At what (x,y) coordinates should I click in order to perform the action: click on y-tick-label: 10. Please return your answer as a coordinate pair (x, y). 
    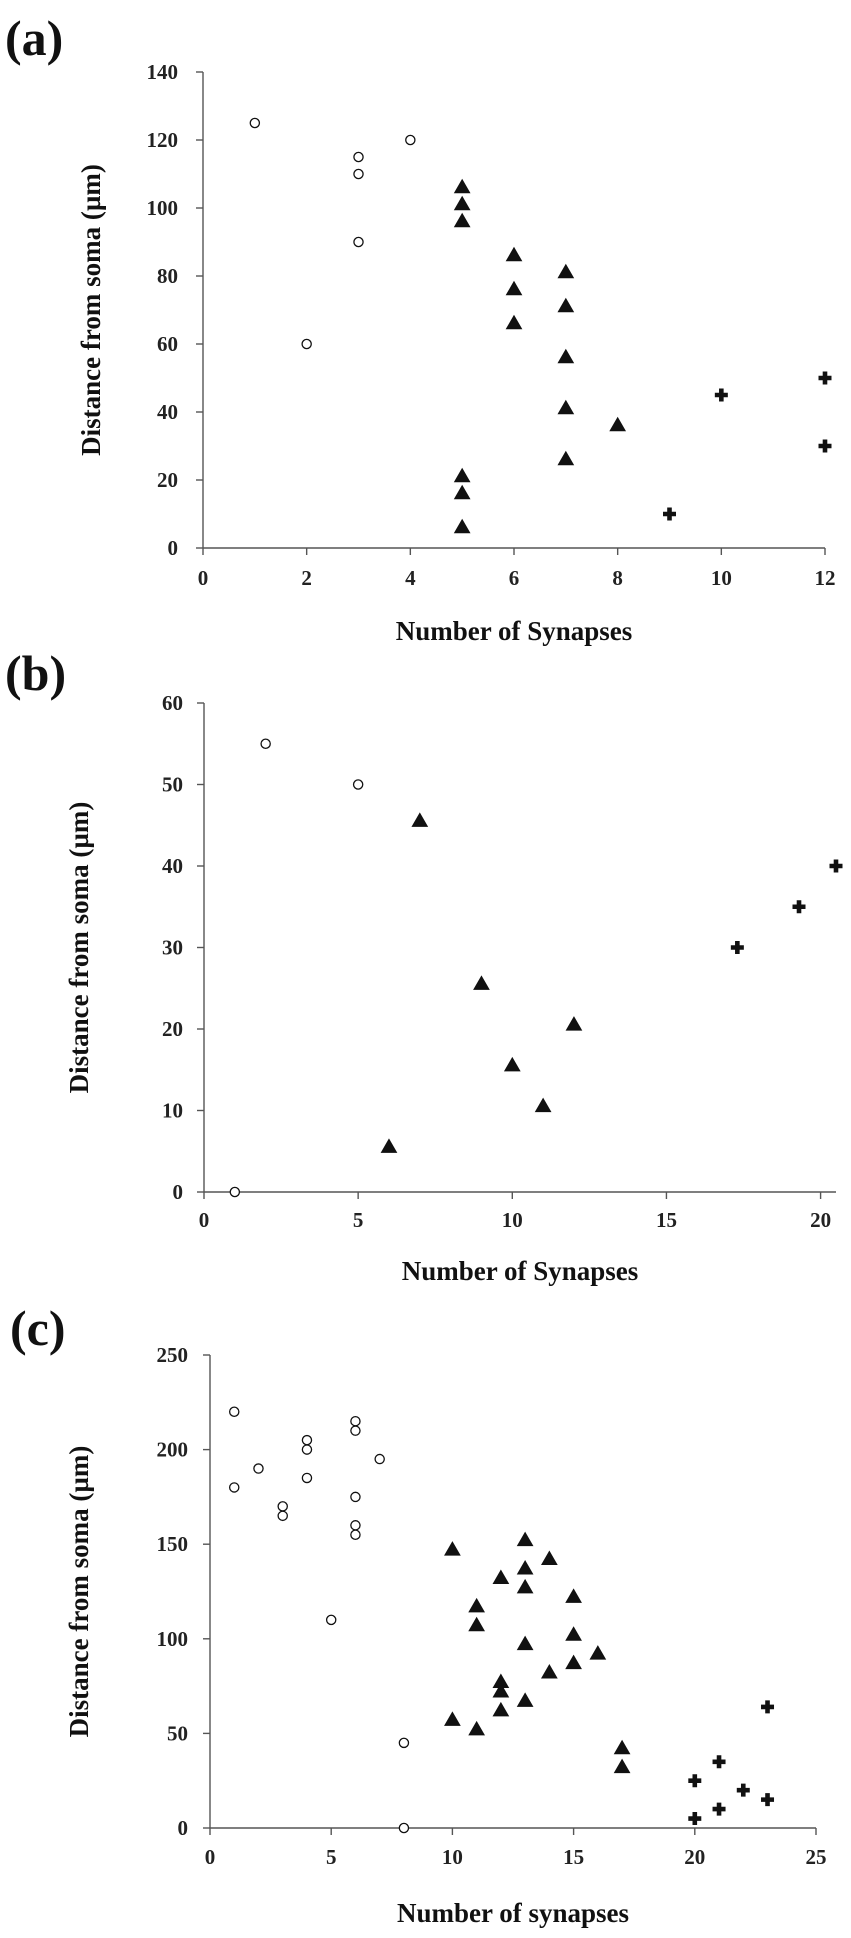
    Looking at the image, I should click on (172, 1111).